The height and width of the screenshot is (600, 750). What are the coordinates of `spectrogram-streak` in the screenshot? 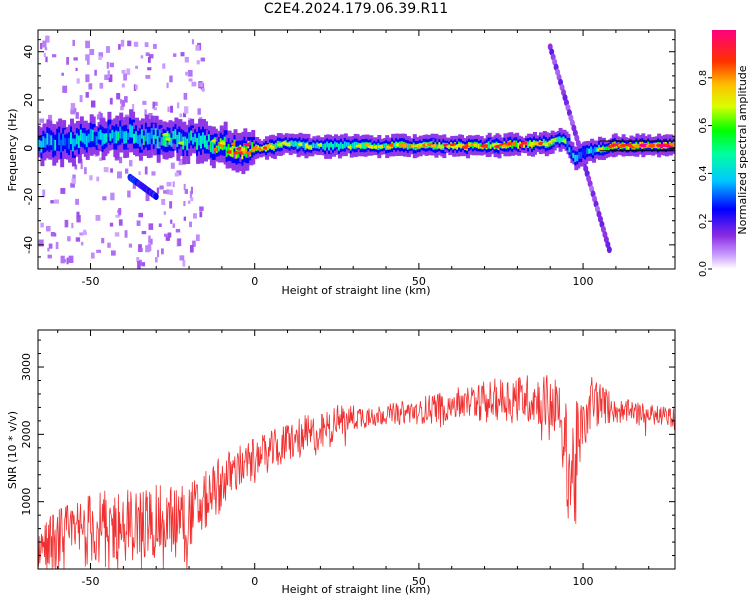 It's located at (156, 197).